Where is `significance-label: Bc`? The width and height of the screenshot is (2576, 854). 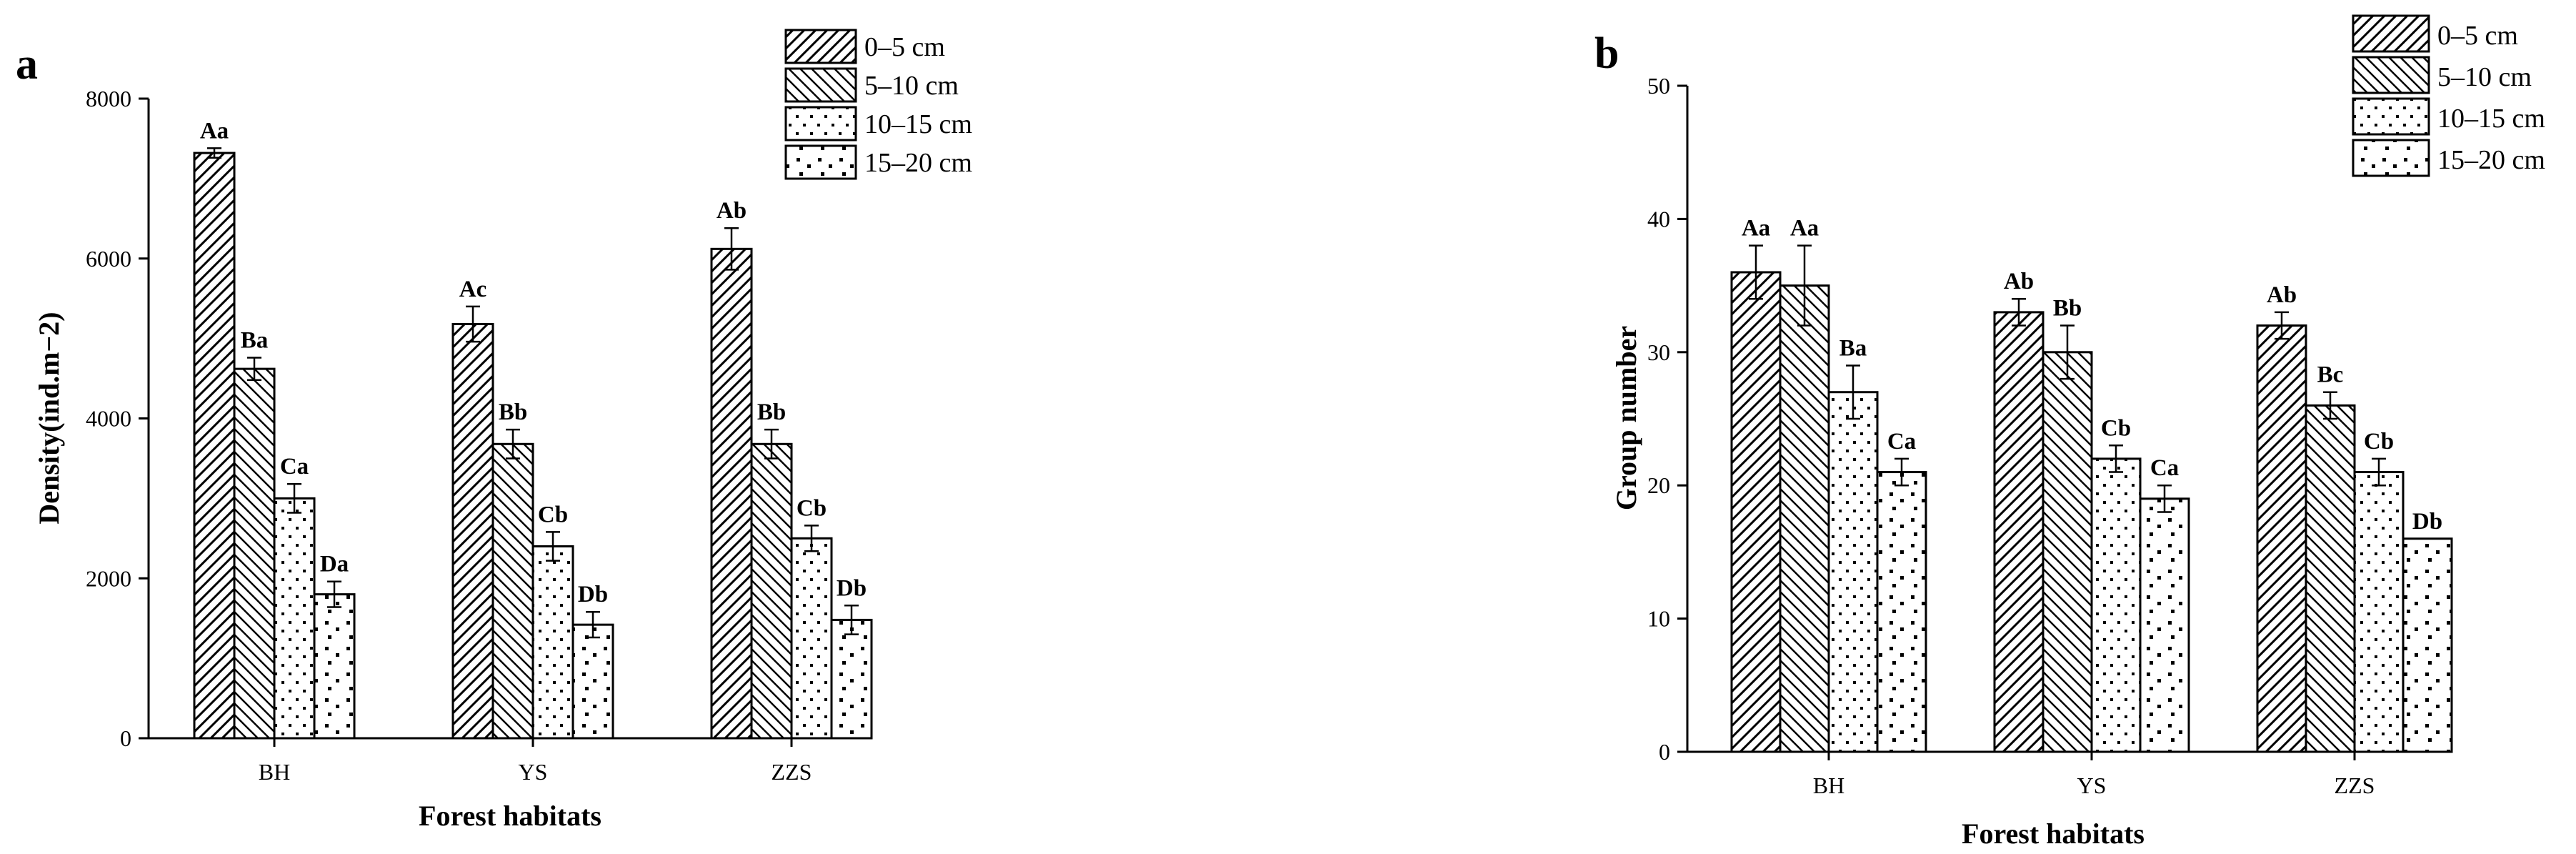 significance-label: Bc is located at coordinates (2331, 375).